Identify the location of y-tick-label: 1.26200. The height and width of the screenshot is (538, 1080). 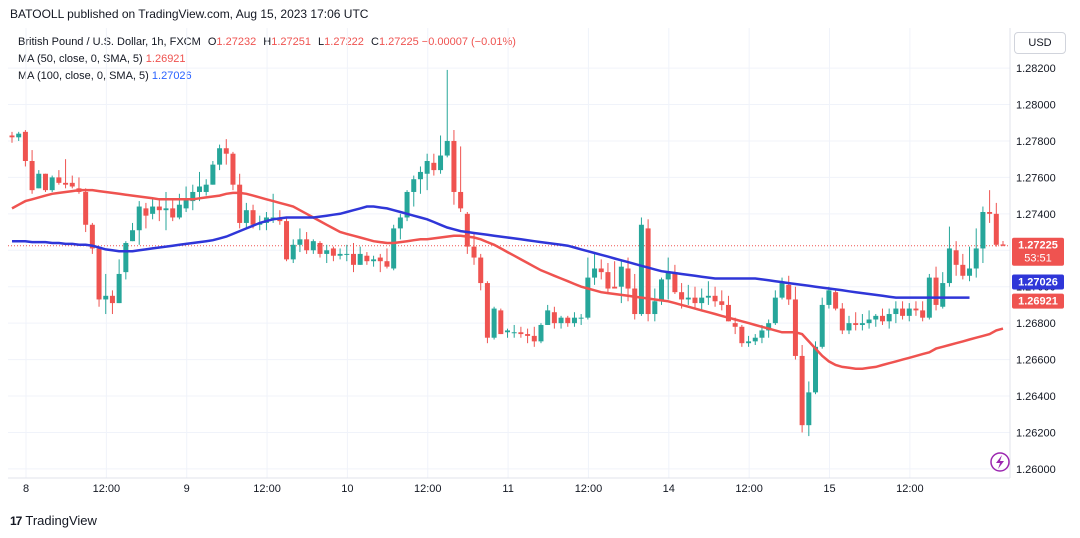
(1036, 433).